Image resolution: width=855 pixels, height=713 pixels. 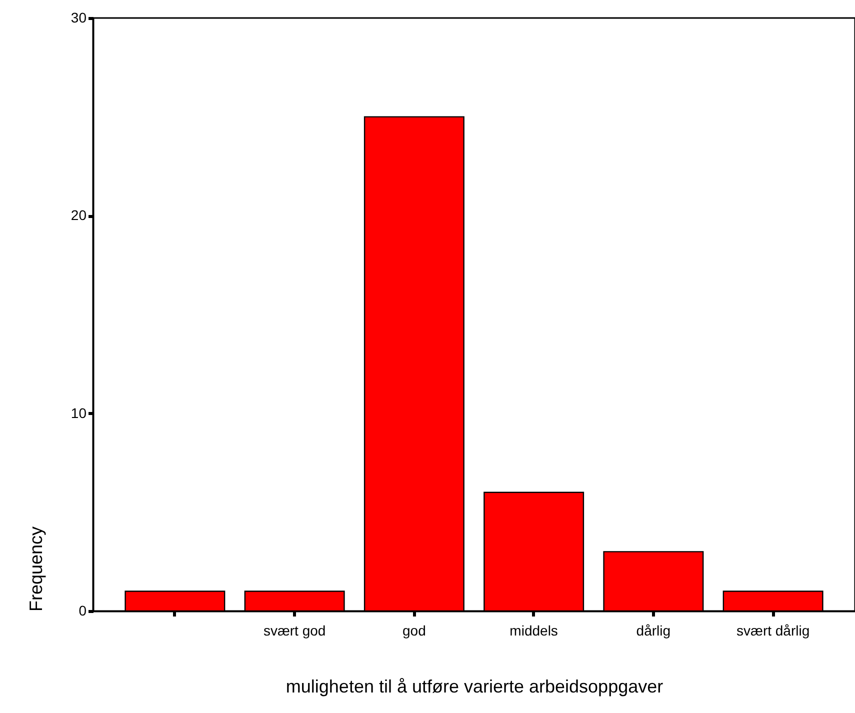 I want to click on y-tick-label: 10, so click(x=78, y=412).